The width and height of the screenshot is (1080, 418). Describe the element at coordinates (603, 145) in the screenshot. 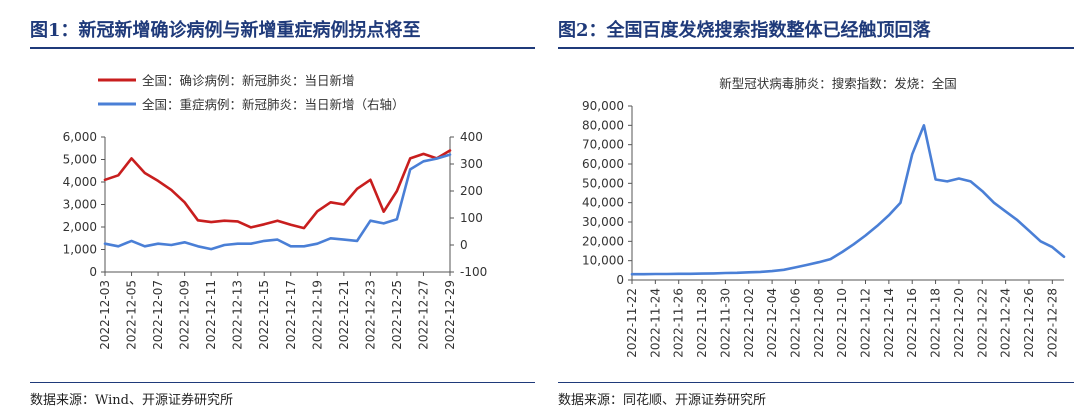

I see `y-tick-label: 70,000` at that location.